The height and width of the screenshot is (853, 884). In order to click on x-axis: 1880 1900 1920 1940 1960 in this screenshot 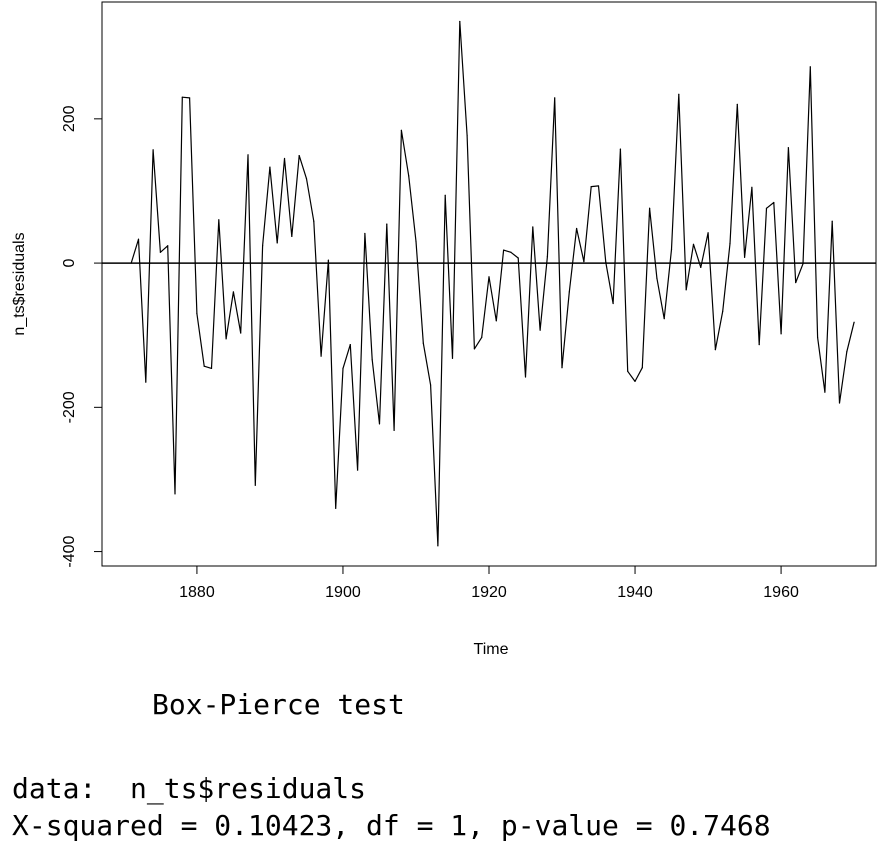, I will do `click(489, 583)`.